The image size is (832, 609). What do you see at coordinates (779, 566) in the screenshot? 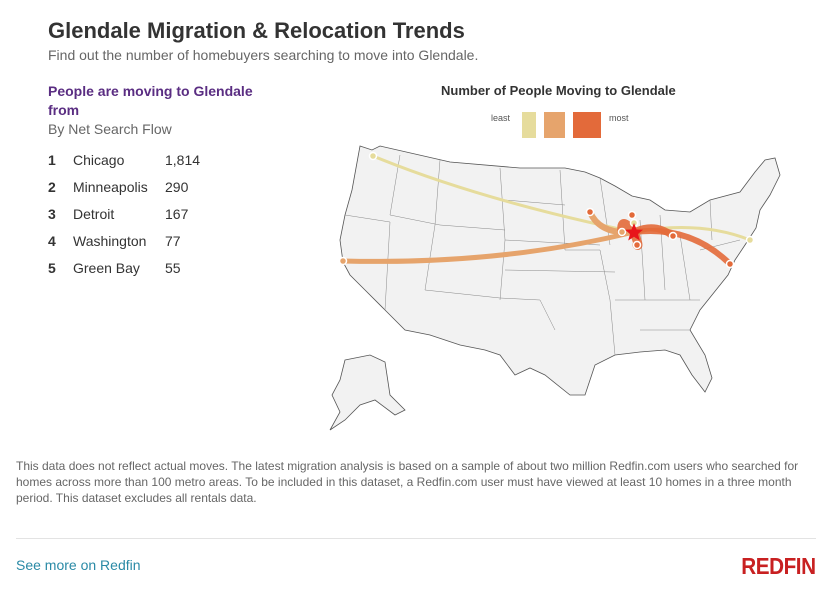
I see `redfin-logo: REDFIN` at bounding box center [779, 566].